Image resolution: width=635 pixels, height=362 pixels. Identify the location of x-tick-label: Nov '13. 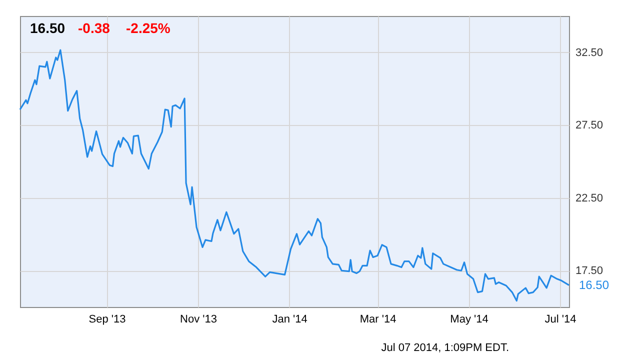
(198, 320).